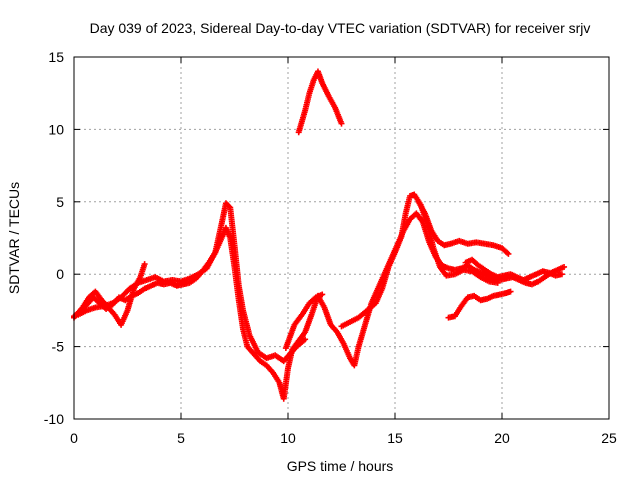  Describe the element at coordinates (340, 466) in the screenshot. I see `x-axis-label: GPS time / hours` at that location.